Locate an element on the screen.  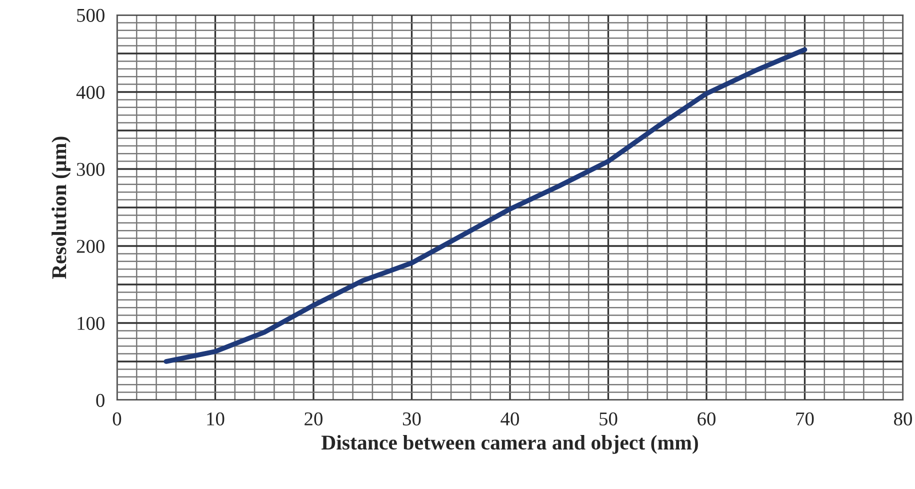
y-tick-label: 200 is located at coordinates (90, 246).